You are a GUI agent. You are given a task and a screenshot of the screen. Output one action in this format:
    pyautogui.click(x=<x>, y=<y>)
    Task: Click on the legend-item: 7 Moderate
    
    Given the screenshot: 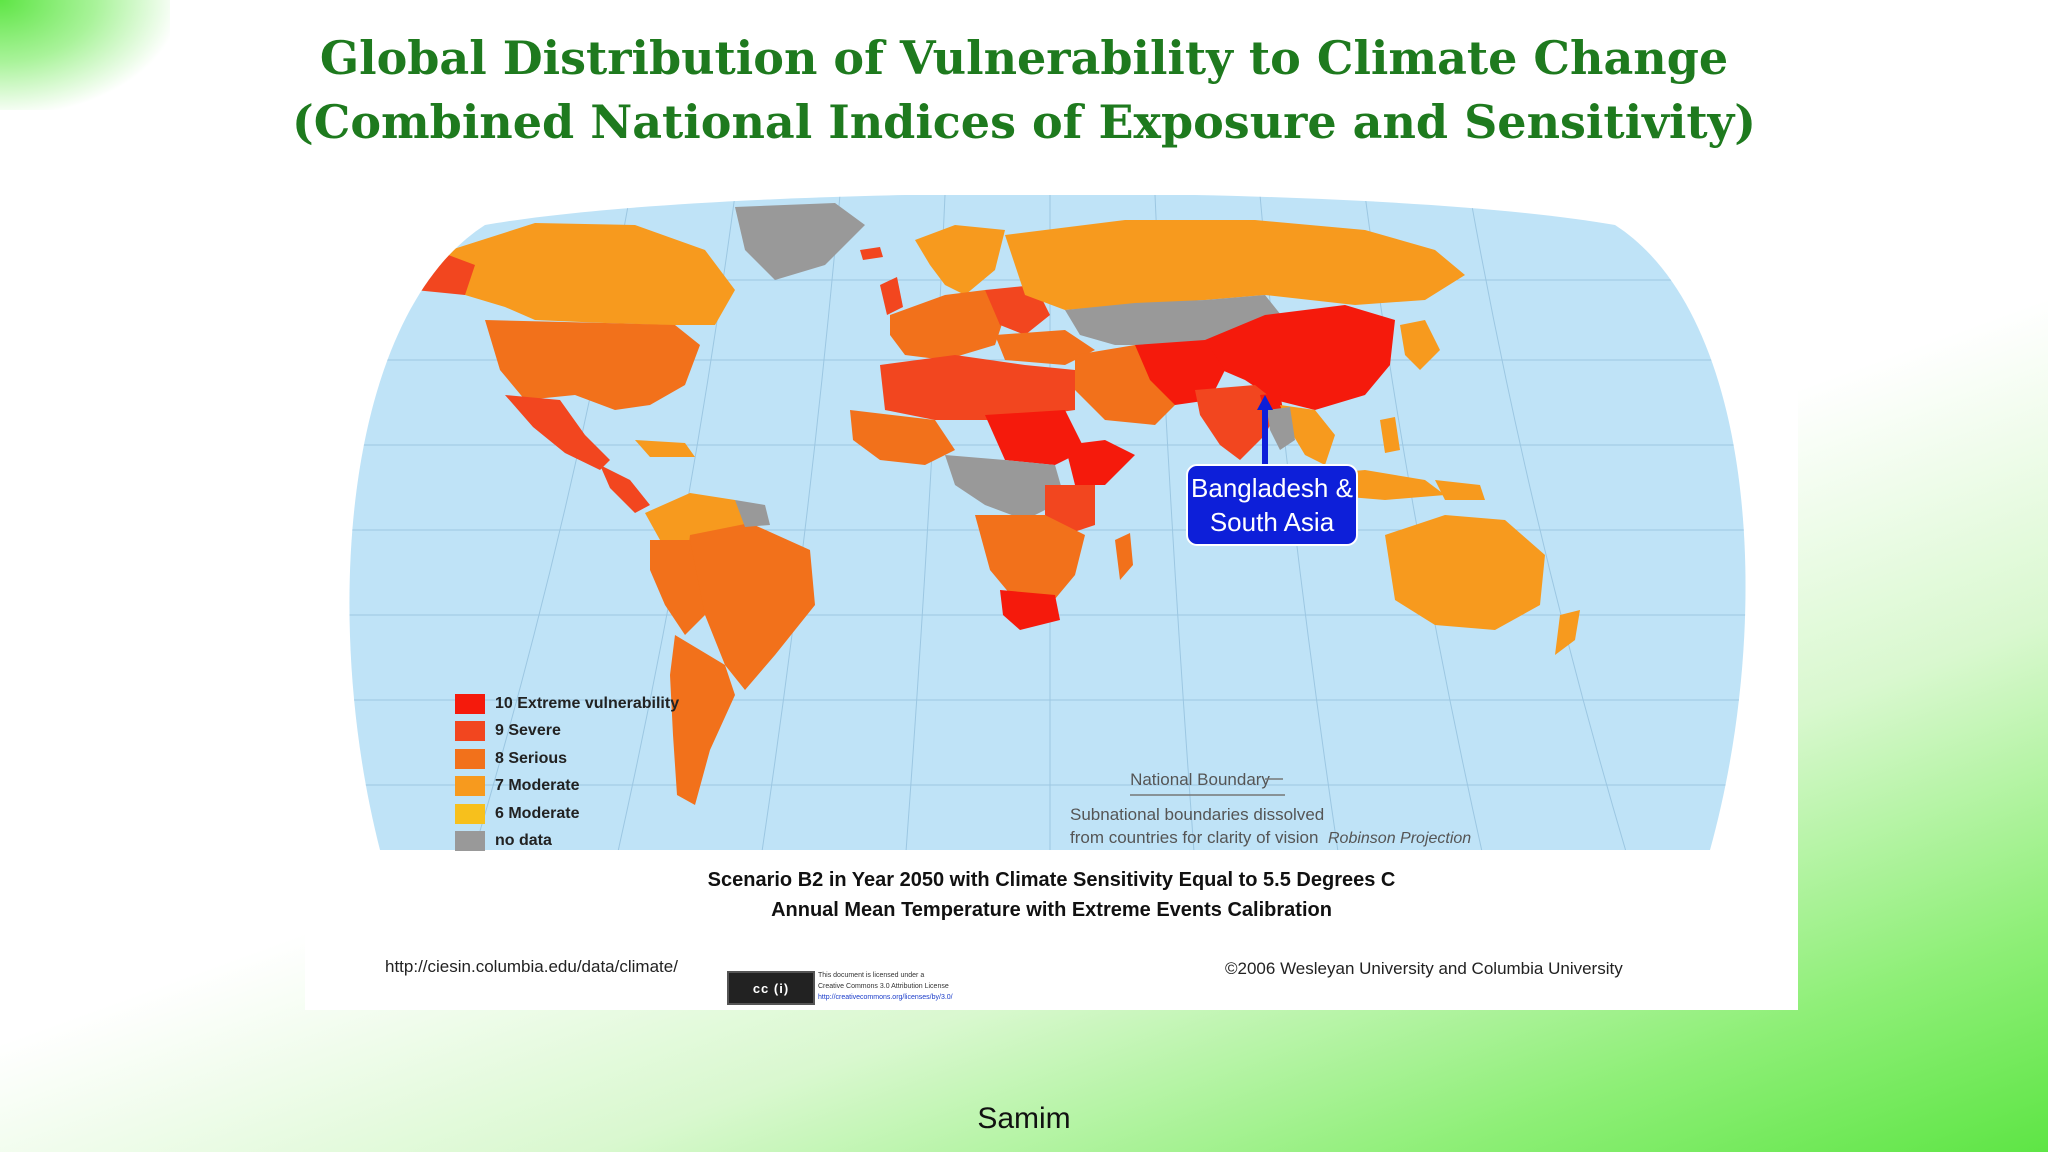 What is the action you would take?
    pyautogui.click(x=567, y=787)
    